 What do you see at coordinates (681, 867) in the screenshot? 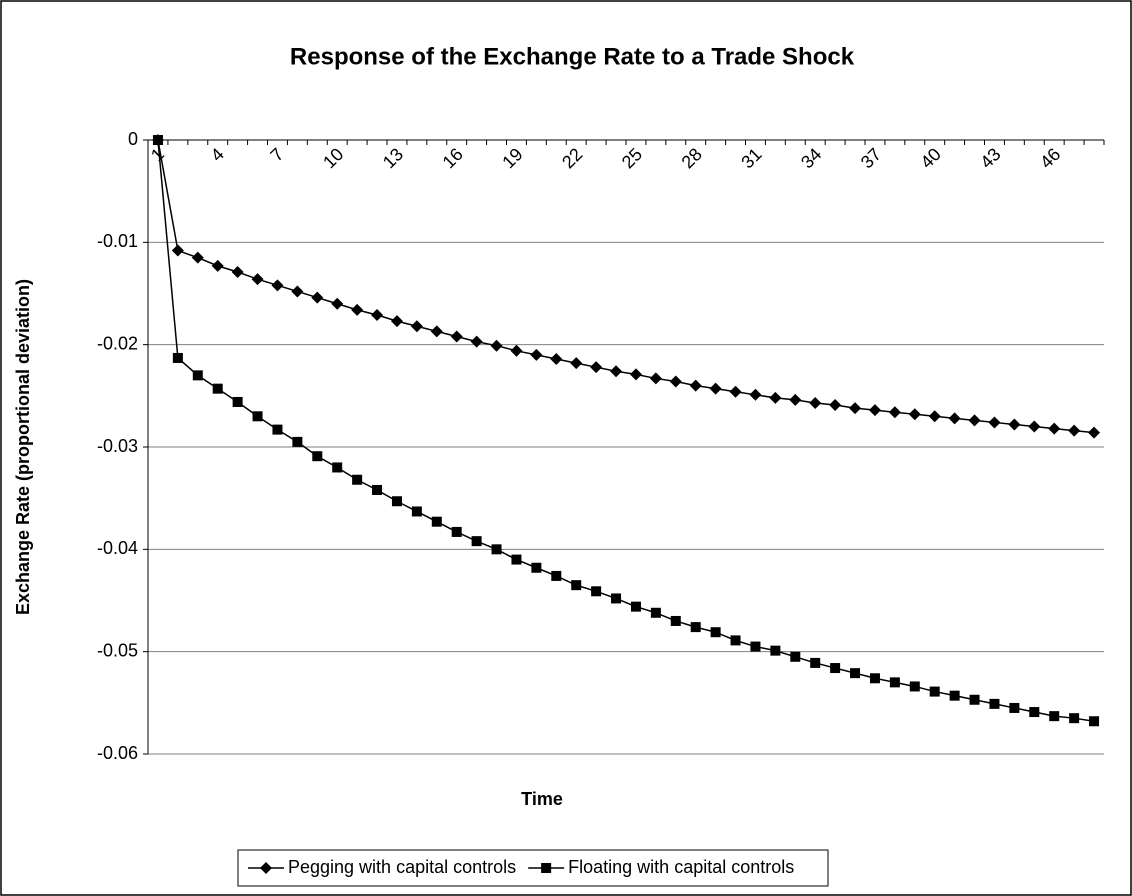
I see `legend-label: Floating with capital controls` at bounding box center [681, 867].